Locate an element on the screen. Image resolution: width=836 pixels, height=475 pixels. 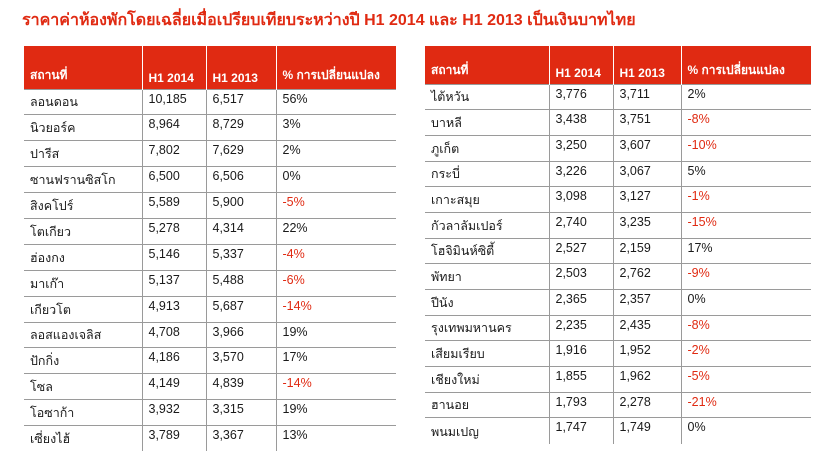
location-cell: กัวลาลัมเปอร์ is located at coordinates (487, 225).